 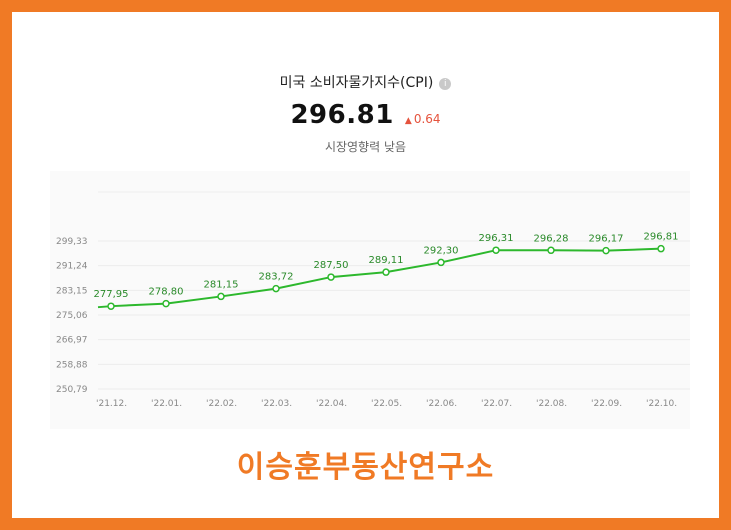 What do you see at coordinates (72, 291) in the screenshot?
I see `y-tick-label: 283,15` at bounding box center [72, 291].